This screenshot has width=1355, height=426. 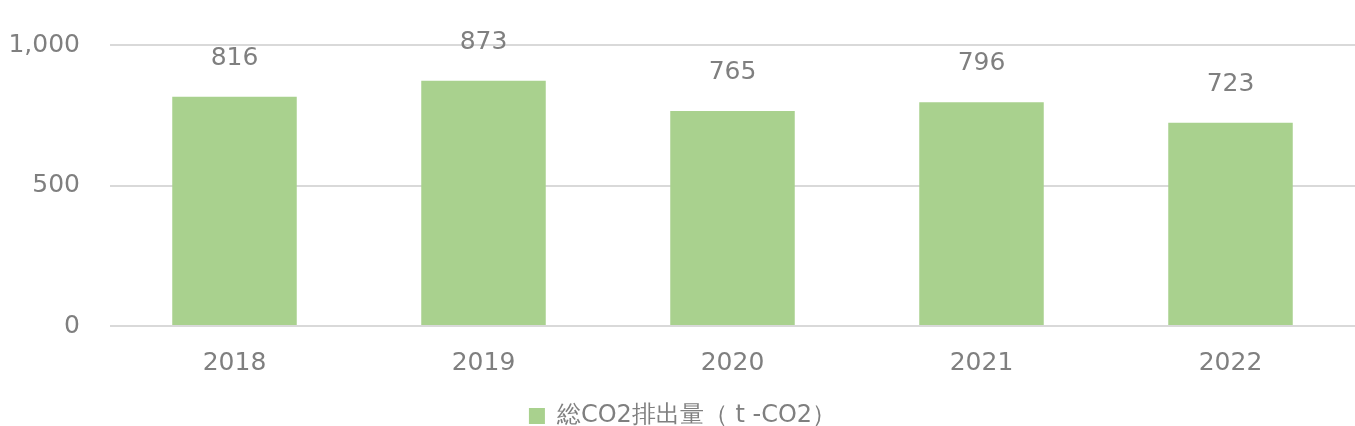 What do you see at coordinates (1230, 82) in the screenshot?
I see `data-label: 723` at bounding box center [1230, 82].